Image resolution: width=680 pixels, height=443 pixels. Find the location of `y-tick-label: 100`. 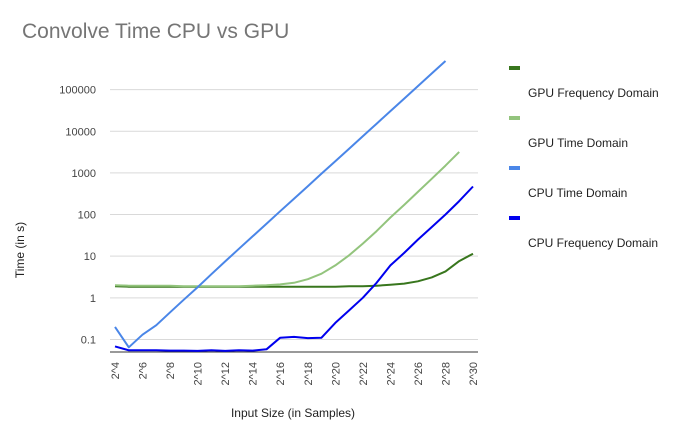

y-tick-label: 100 is located at coordinates (87, 216).